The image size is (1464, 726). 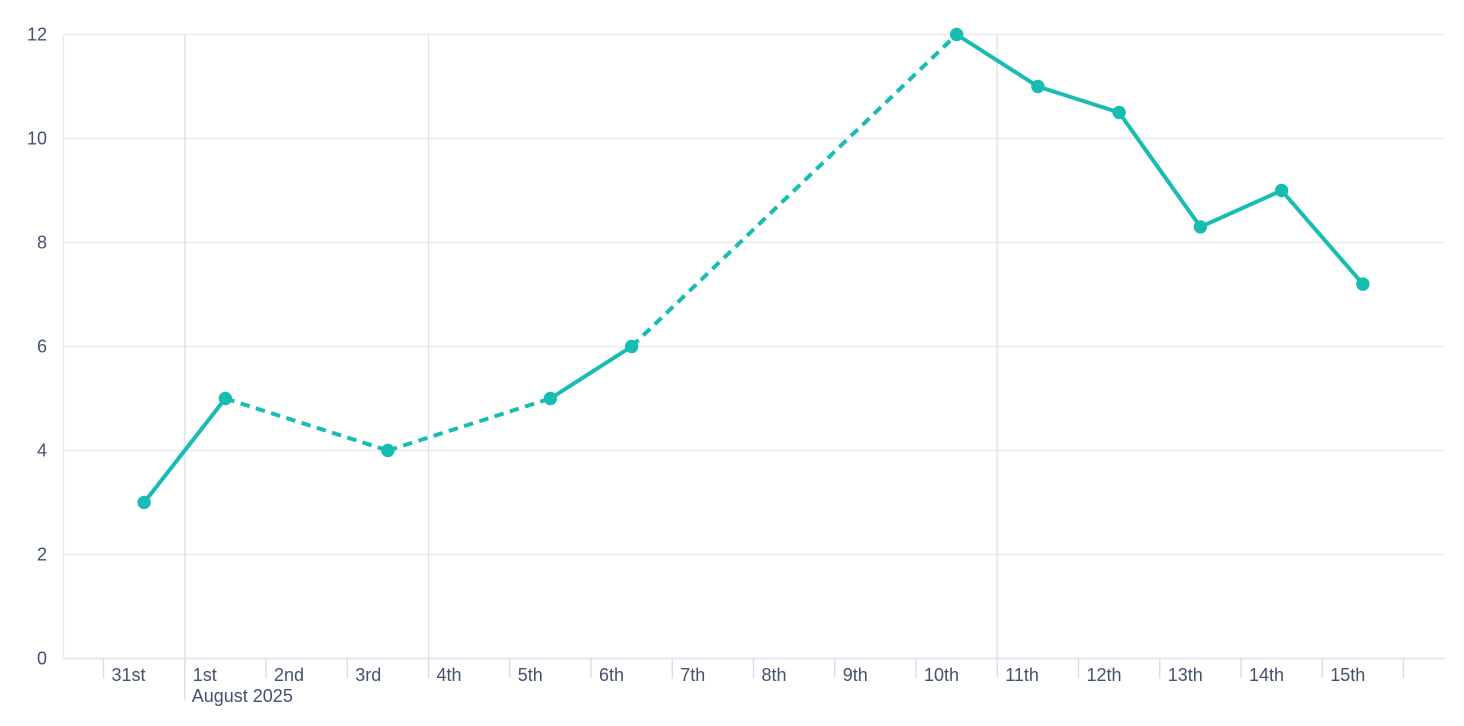 I want to click on y-axis-label: 8, so click(x=42, y=243).